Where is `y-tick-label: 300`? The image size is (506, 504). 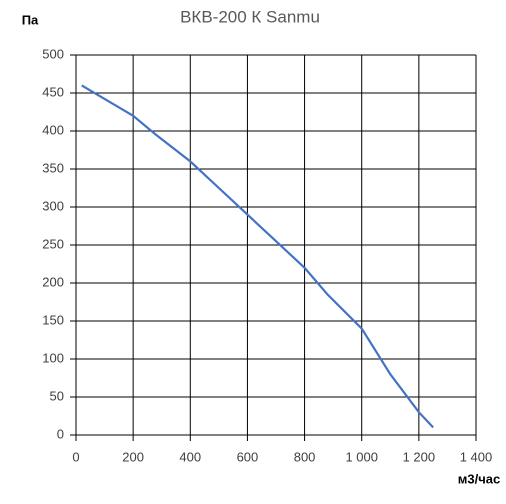
y-tick-label: 300 is located at coordinates (53, 205).